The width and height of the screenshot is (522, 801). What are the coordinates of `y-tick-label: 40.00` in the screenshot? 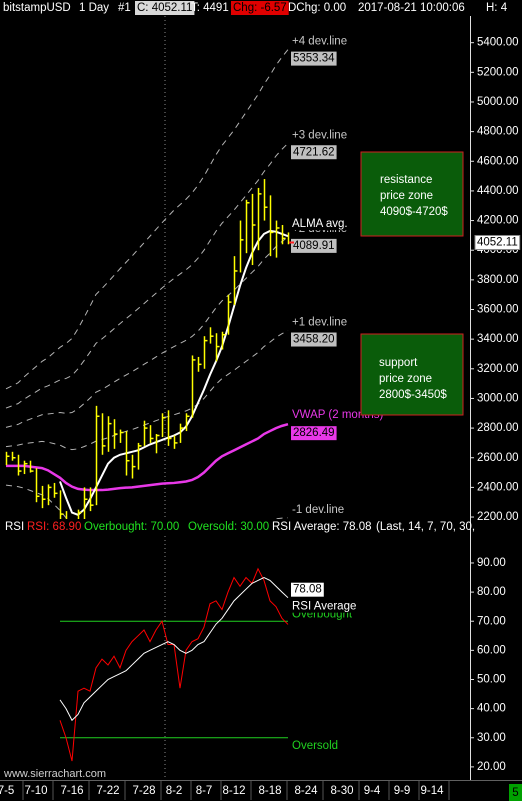 It's located at (491, 709).